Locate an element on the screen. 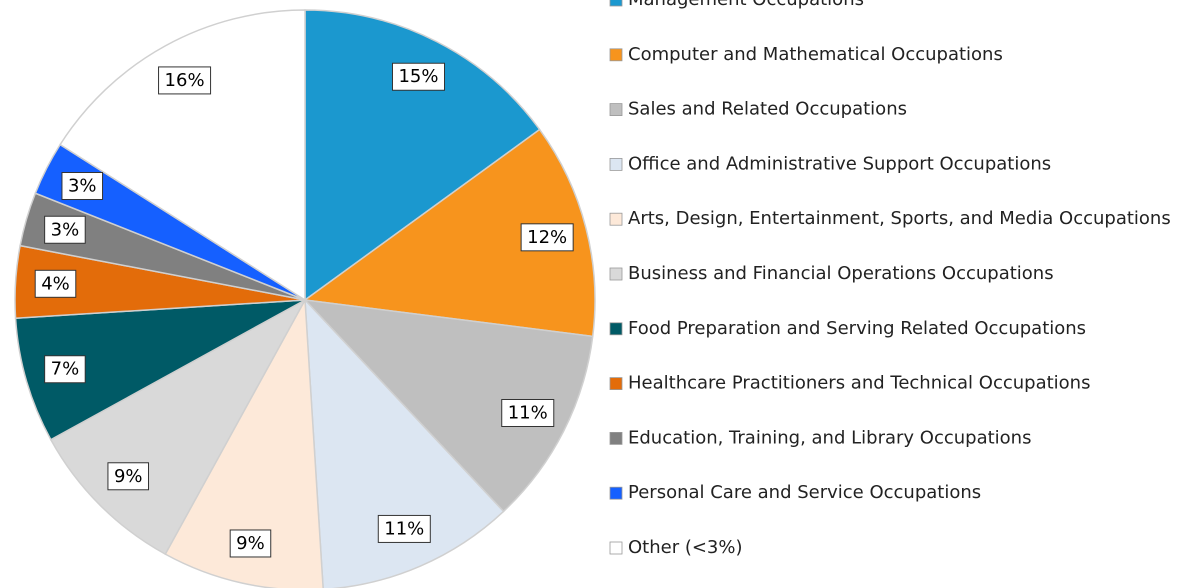  legend-label: Sales and Related Occupations is located at coordinates (767, 109).